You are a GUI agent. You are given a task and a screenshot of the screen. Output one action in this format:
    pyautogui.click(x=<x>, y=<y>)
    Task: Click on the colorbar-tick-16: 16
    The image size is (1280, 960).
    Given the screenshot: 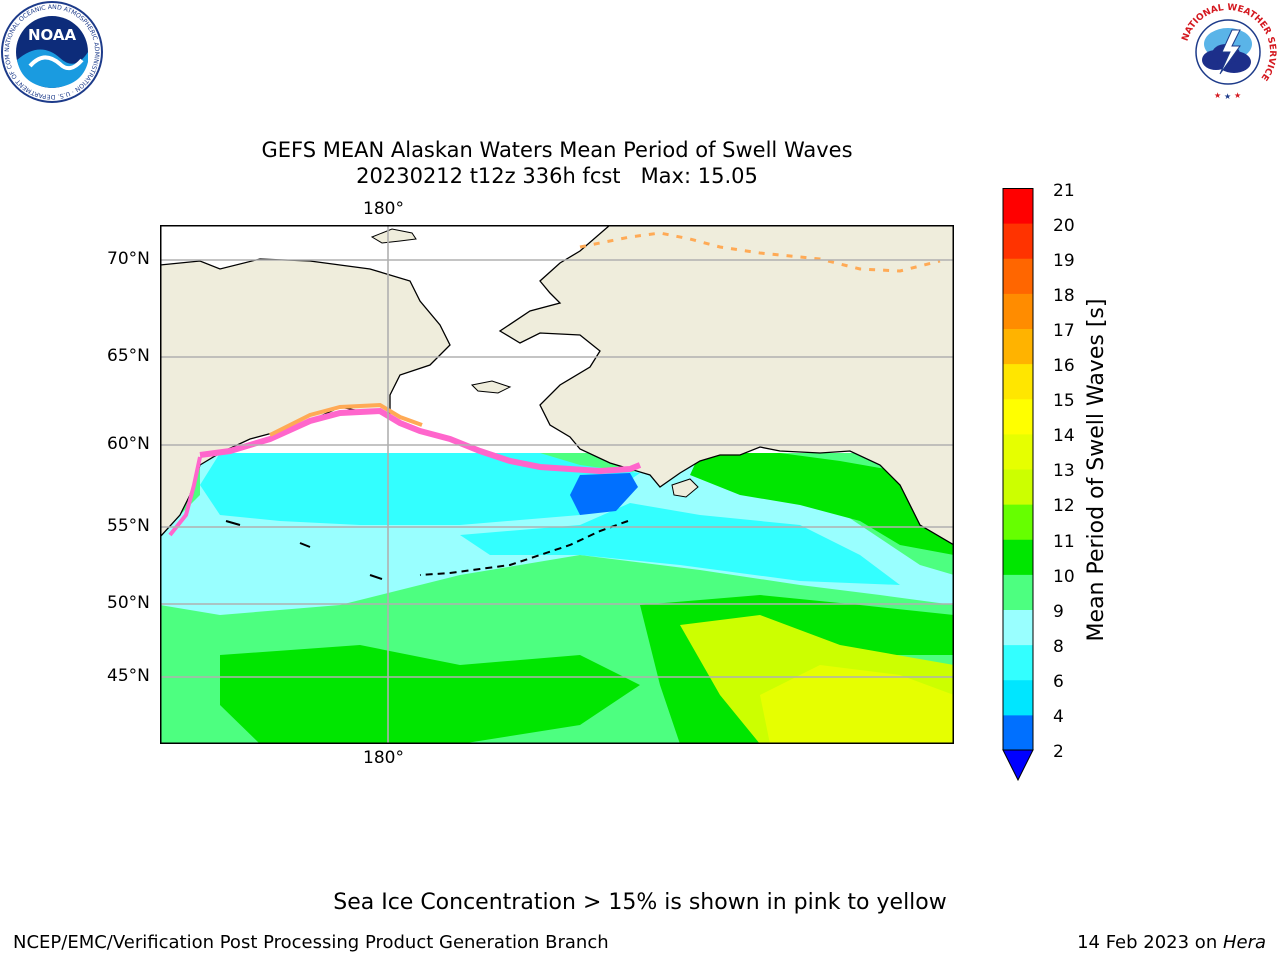 What is the action you would take?
    pyautogui.click(x=1064, y=366)
    